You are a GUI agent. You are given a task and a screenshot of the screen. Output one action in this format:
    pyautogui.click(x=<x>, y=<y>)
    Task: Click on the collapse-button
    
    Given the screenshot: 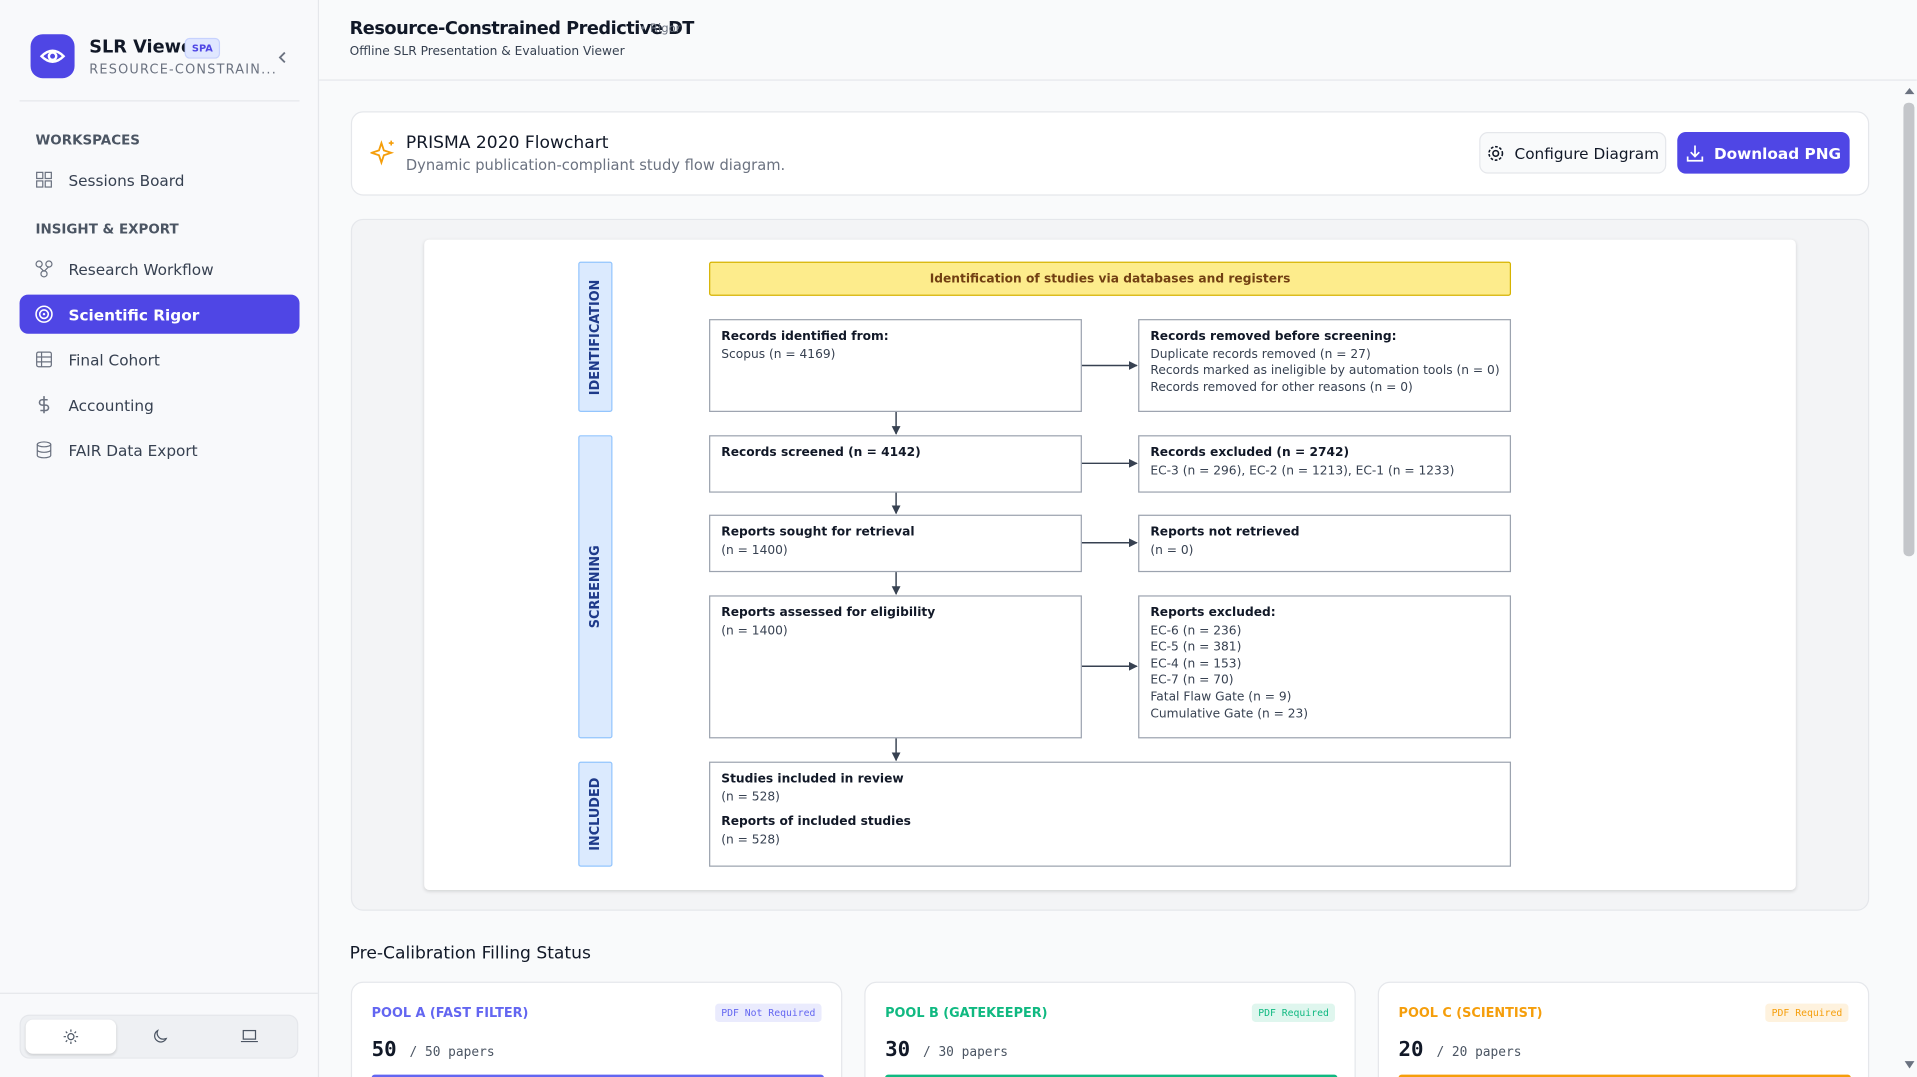 What is the action you would take?
    pyautogui.click(x=282, y=57)
    